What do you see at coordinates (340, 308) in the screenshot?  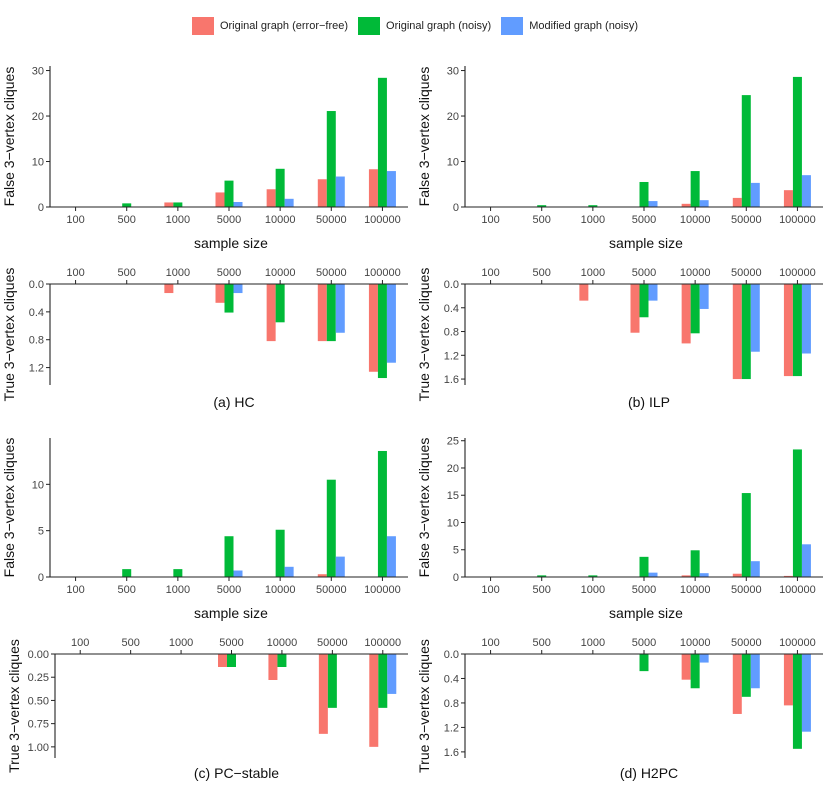 I see `bar-row2-left-50000-s2` at bounding box center [340, 308].